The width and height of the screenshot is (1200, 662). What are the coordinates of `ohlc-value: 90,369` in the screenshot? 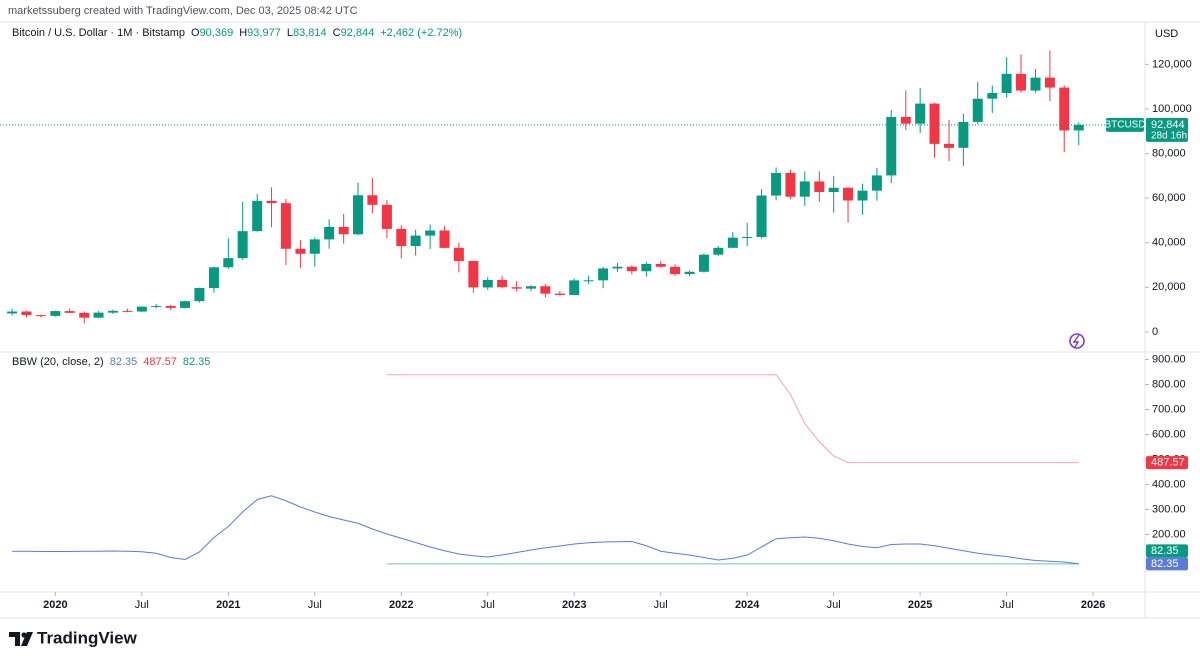 It's located at (217, 33).